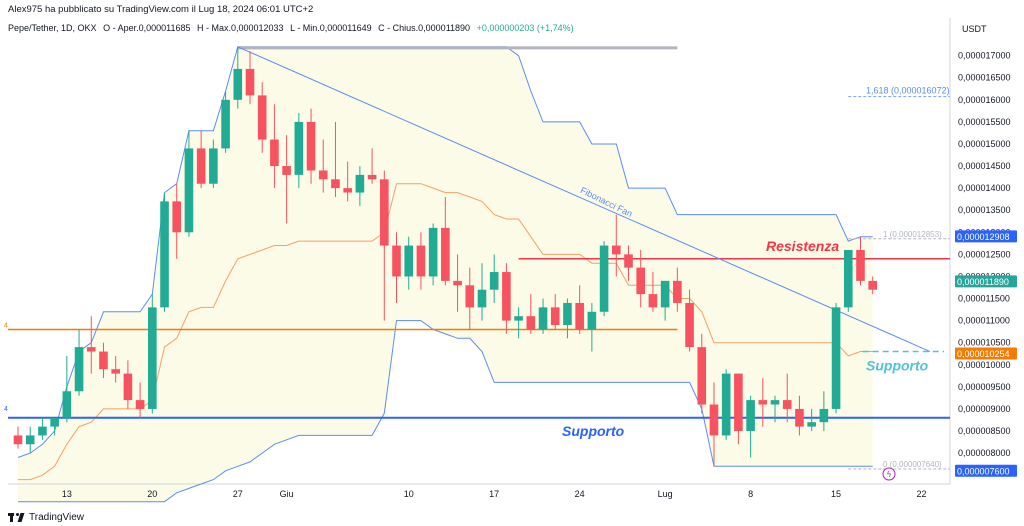  I want to click on x-tick-label: Giu, so click(287, 494).